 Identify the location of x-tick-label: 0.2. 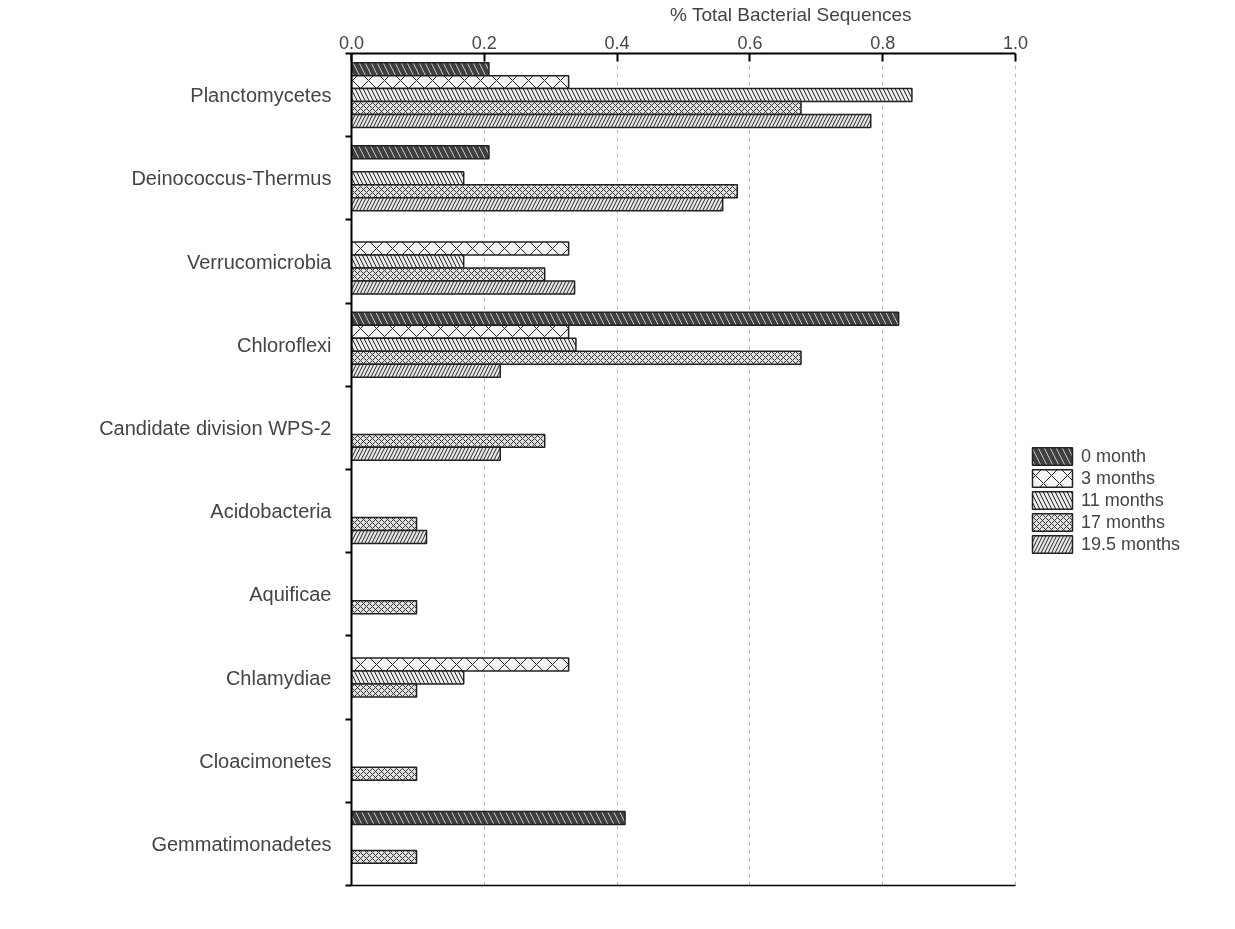
(484, 42).